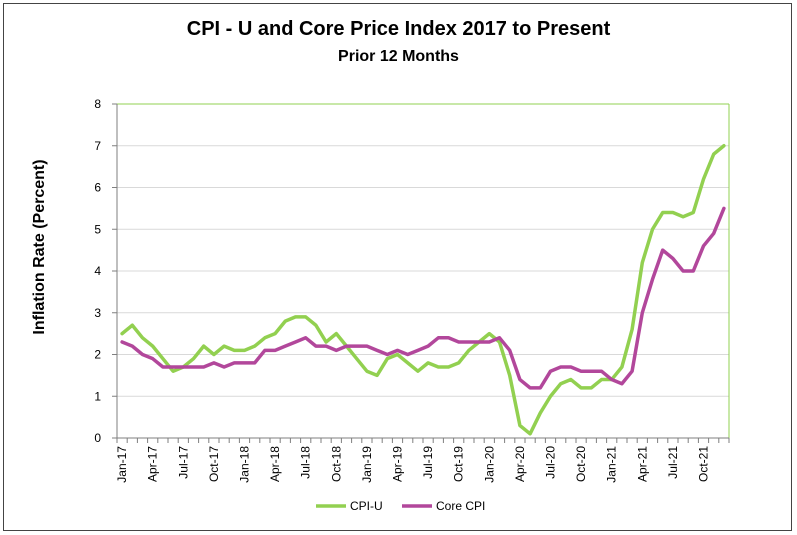 The image size is (797, 535). I want to click on y-tick-label: 5, so click(97, 229).